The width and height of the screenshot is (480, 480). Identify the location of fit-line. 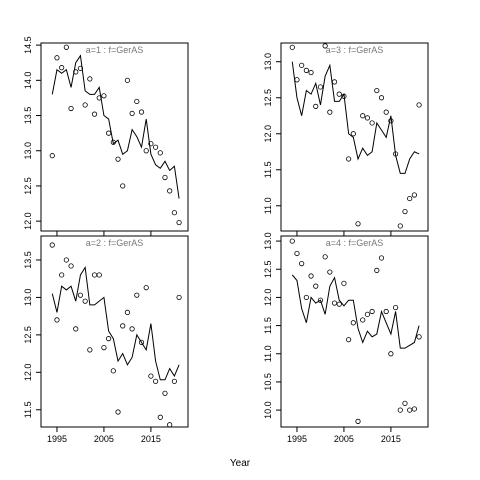
(355, 311).